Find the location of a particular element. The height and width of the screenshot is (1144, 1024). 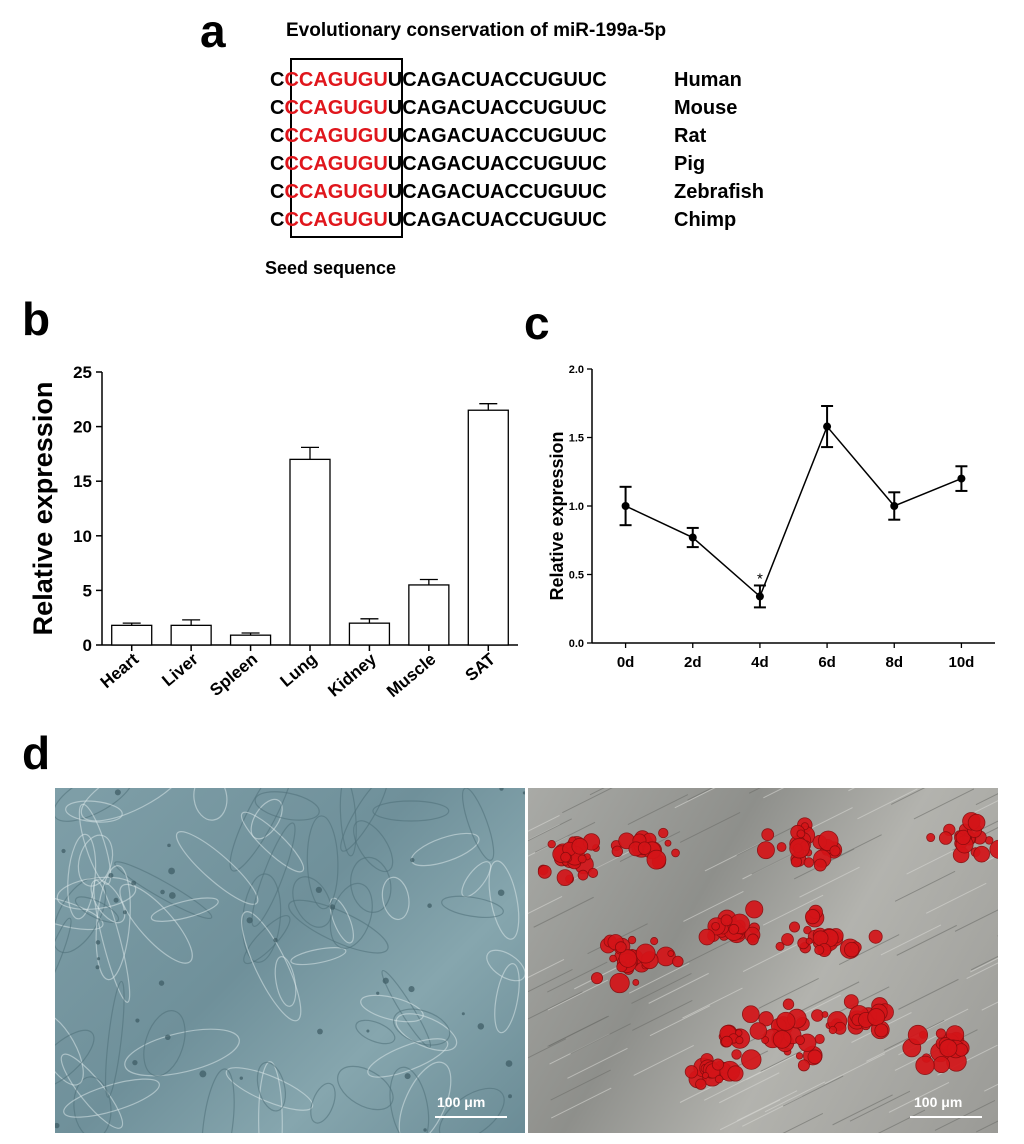

x-tick-label: 10d is located at coordinates (961, 662).